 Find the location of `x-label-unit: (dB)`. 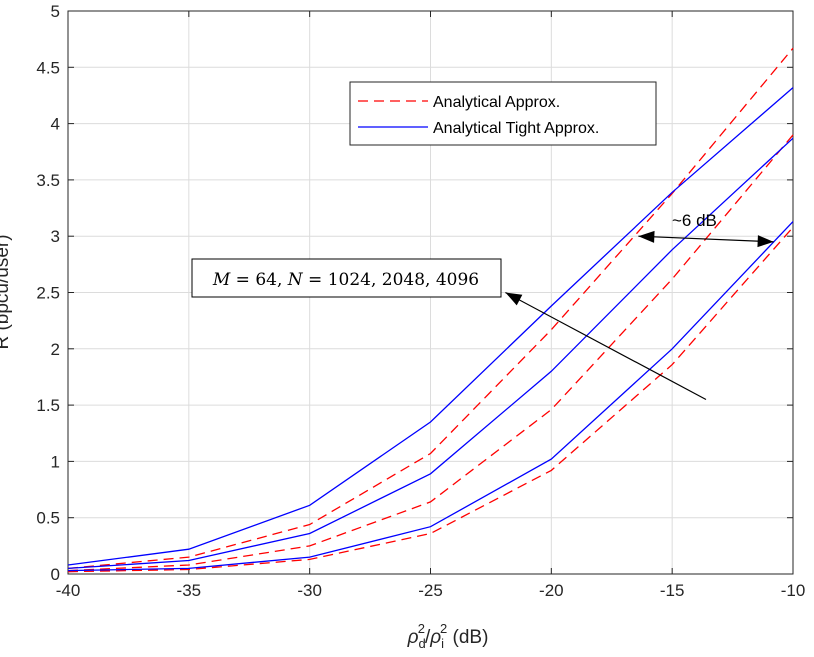

x-label-unit: (dB) is located at coordinates (467, 637).